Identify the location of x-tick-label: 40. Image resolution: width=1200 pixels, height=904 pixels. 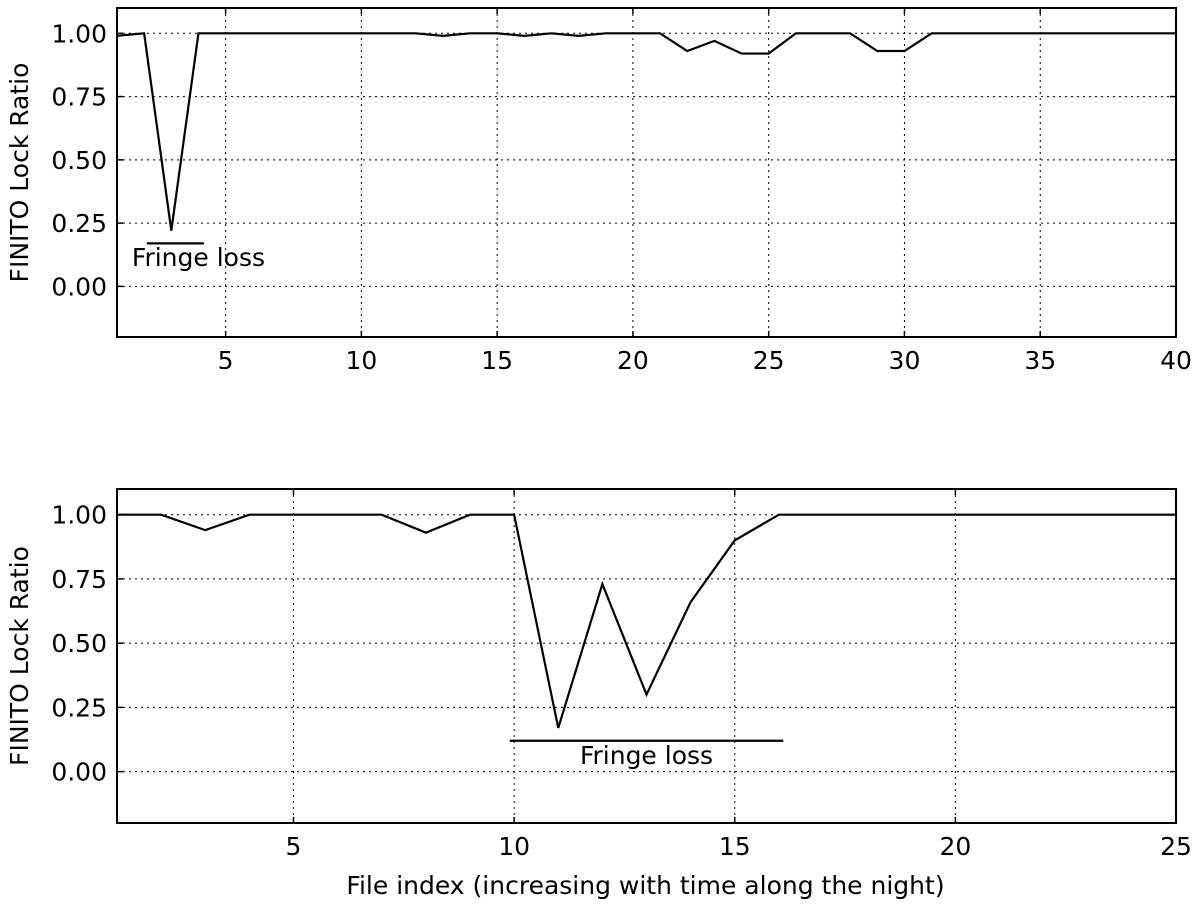
(1176, 360).